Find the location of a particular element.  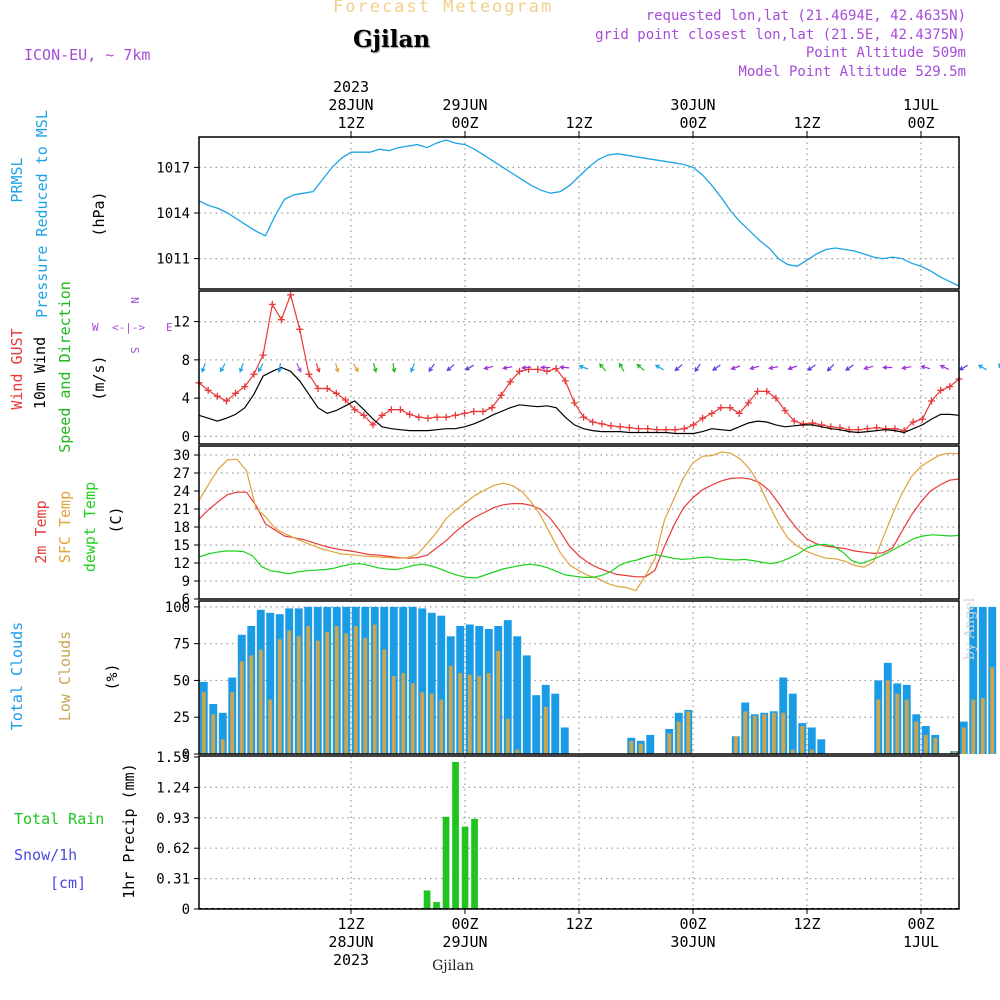

ytick-label-clouds: 50 is located at coordinates (181, 681).